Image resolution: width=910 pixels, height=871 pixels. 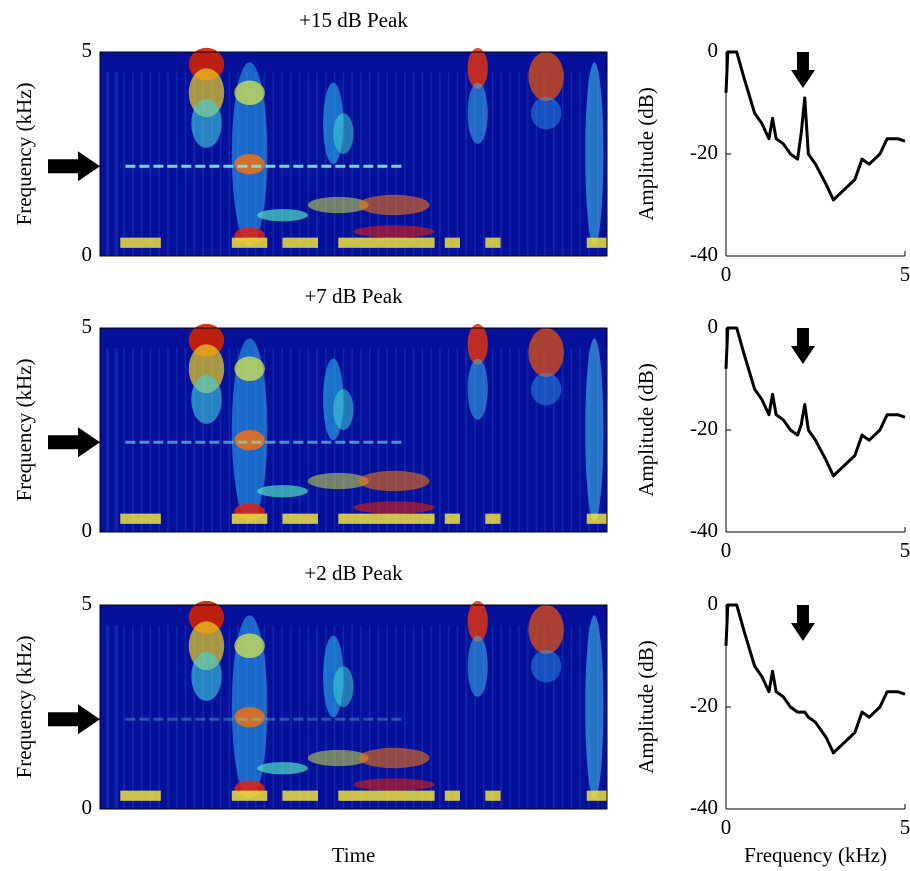 I want to click on chart-title: +15 dB Peak, so click(x=353, y=20).